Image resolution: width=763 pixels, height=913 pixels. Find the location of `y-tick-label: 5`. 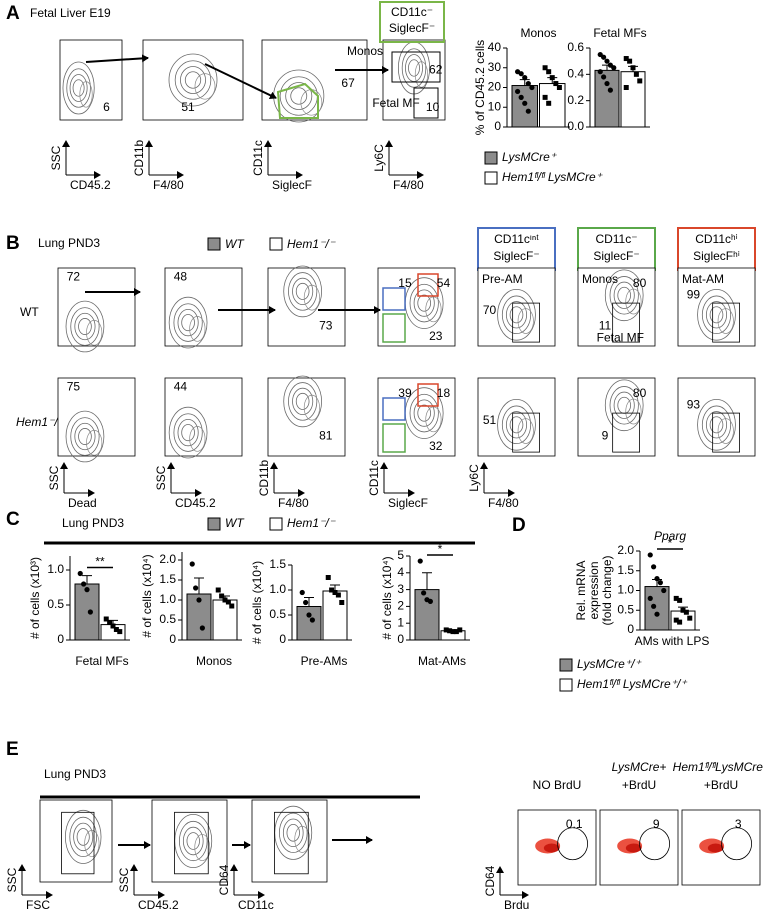

y-tick-label: 5 is located at coordinates (400, 555).